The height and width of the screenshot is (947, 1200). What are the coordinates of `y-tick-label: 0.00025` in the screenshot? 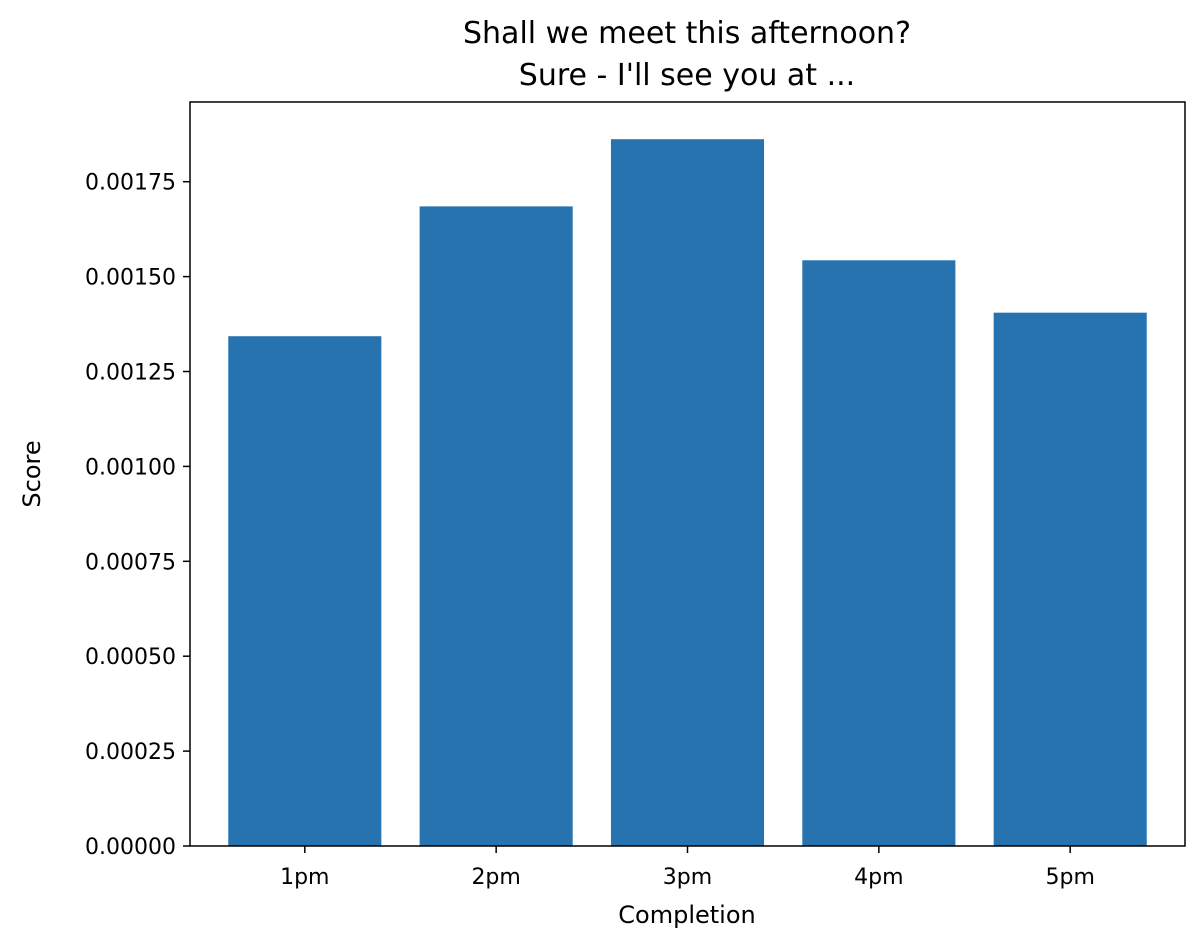 It's located at (130, 752).